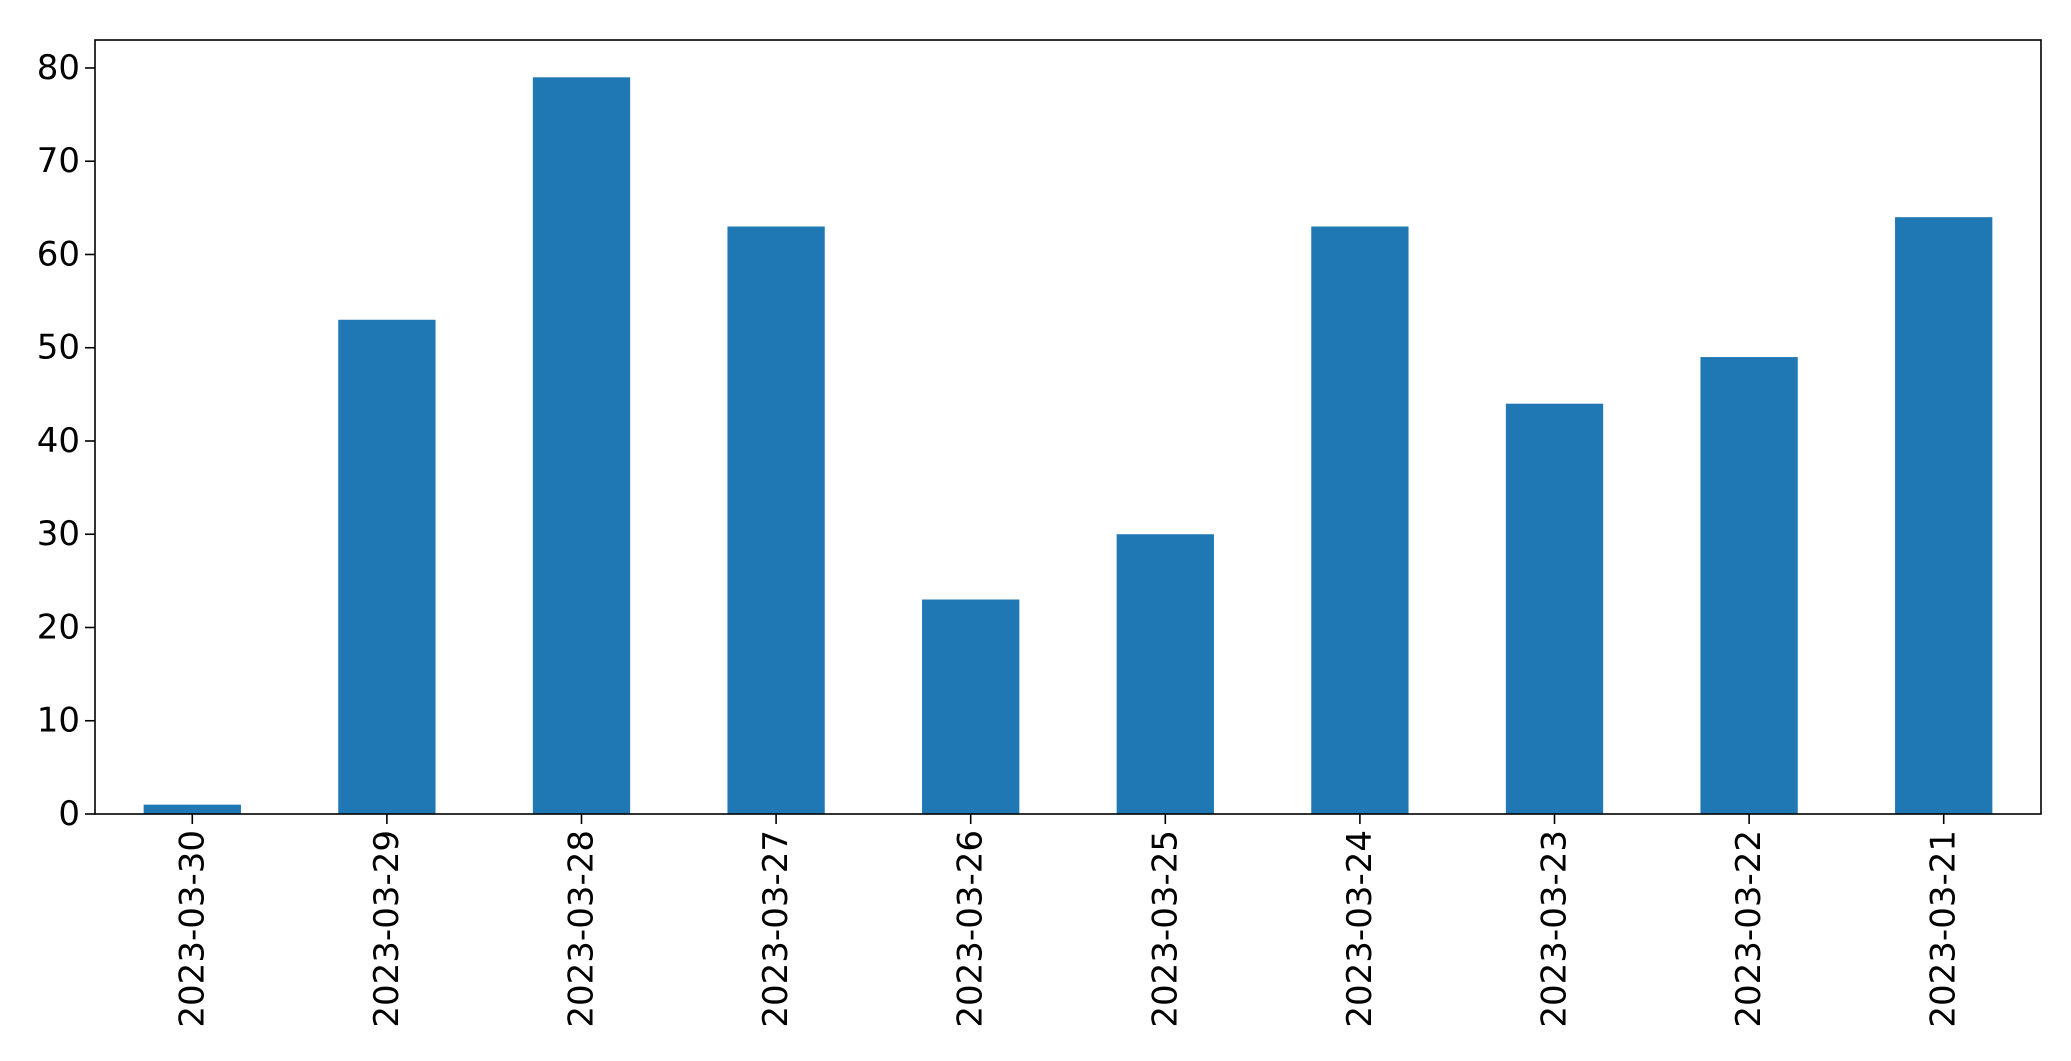 This screenshot has height=1061, width=2071. What do you see at coordinates (1944, 929) in the screenshot?
I see `x-tick-label: 2023-03-21` at bounding box center [1944, 929].